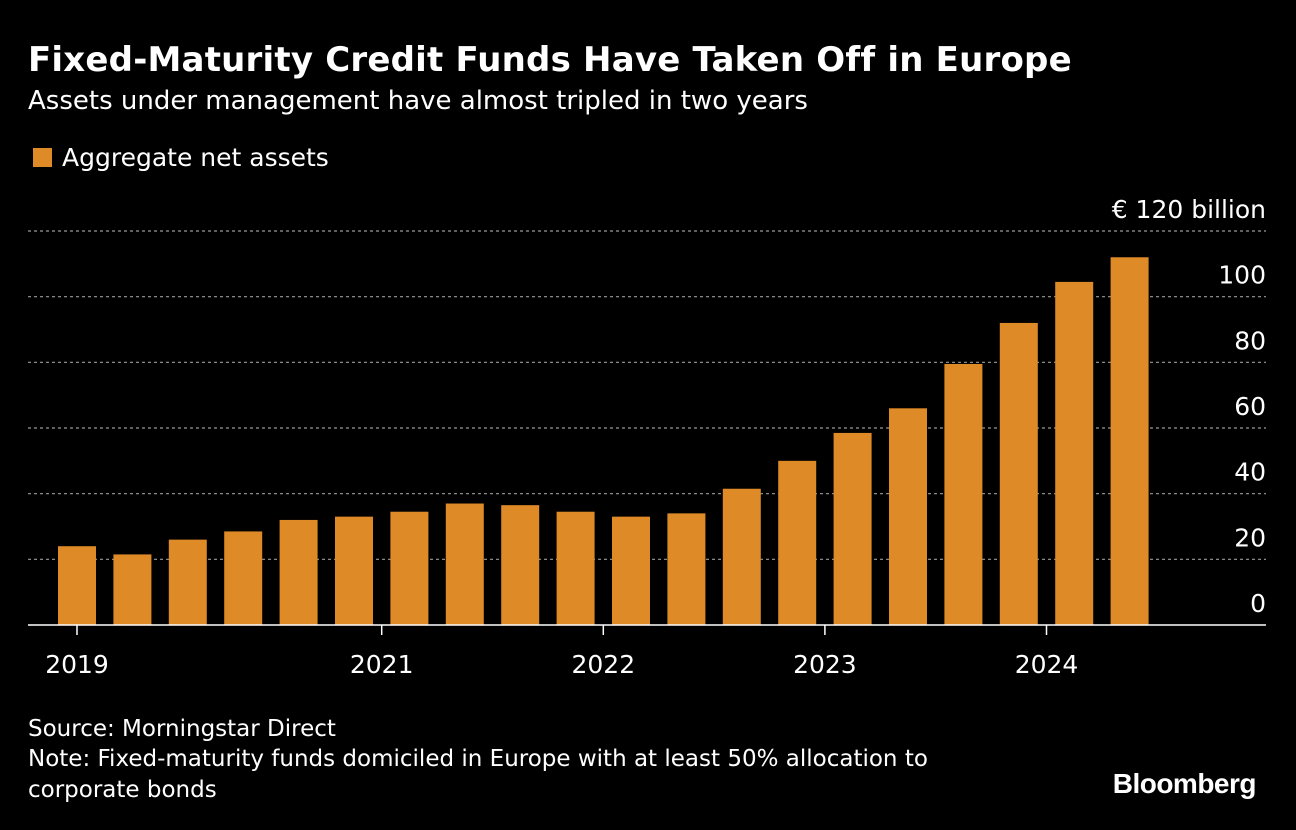 This screenshot has width=1296, height=830. What do you see at coordinates (1184, 783) in the screenshot?
I see `brand-logo: Bloomberg` at bounding box center [1184, 783].